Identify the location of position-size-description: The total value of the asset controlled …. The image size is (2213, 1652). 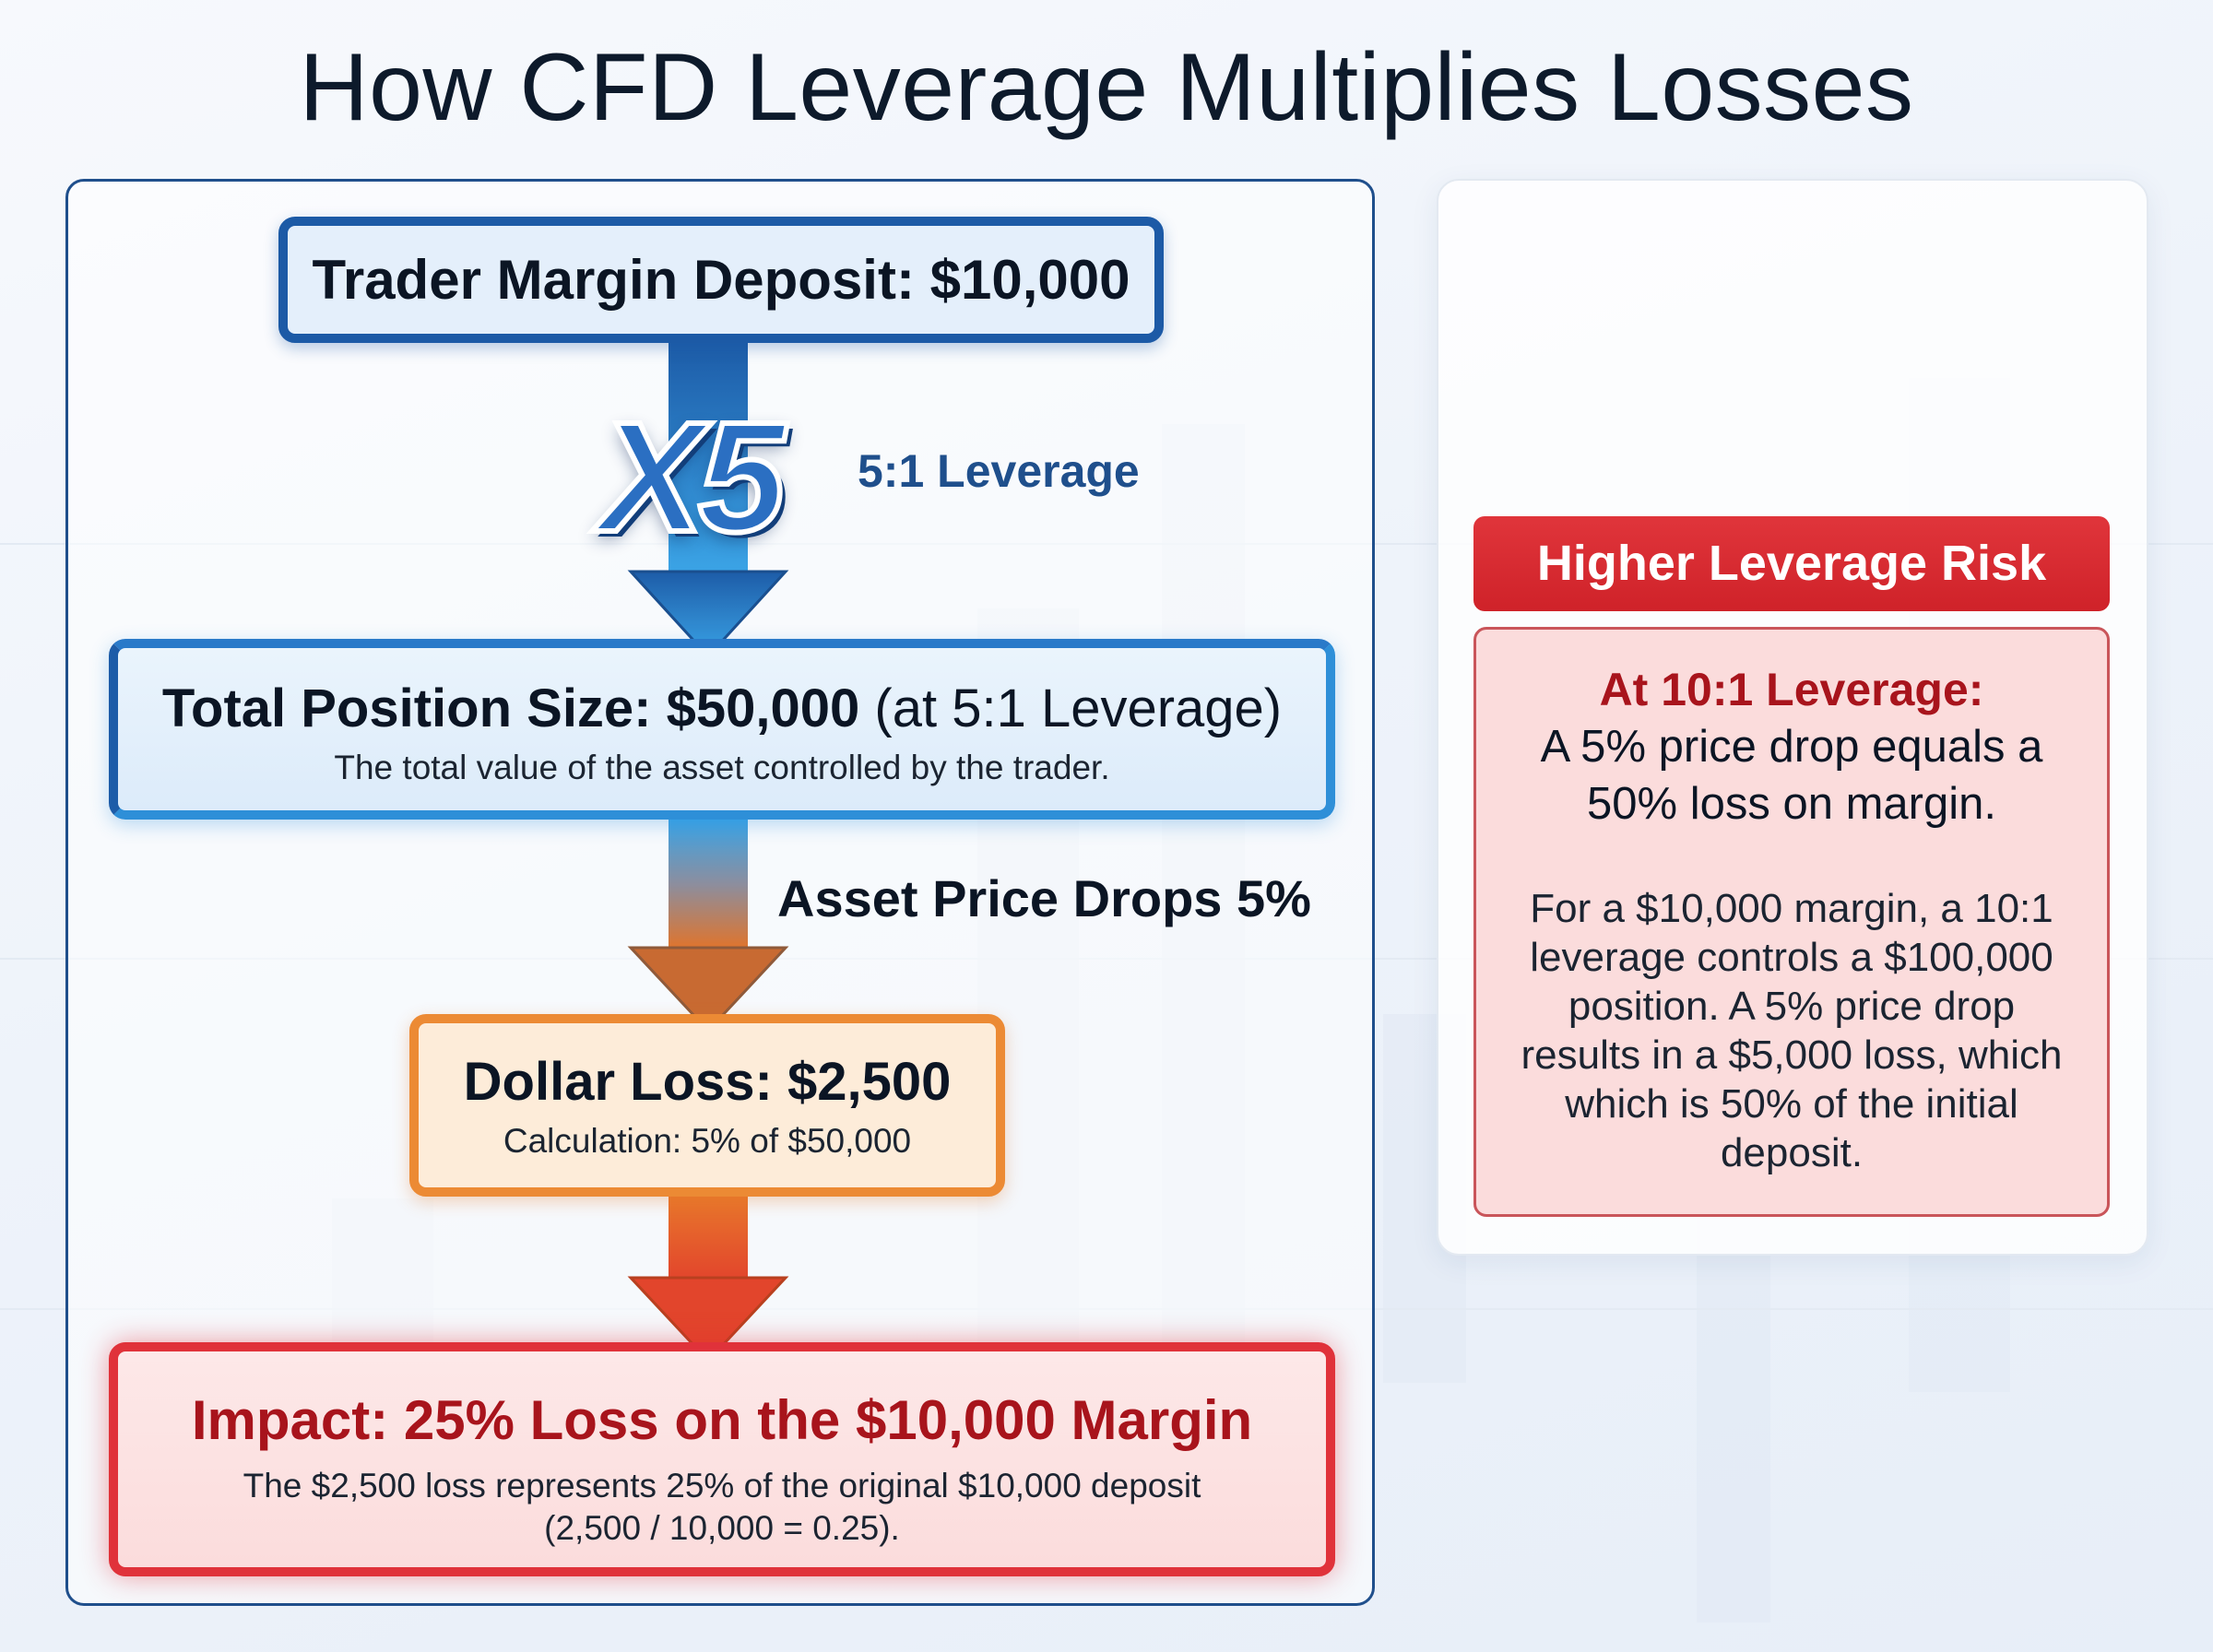
(722, 767).